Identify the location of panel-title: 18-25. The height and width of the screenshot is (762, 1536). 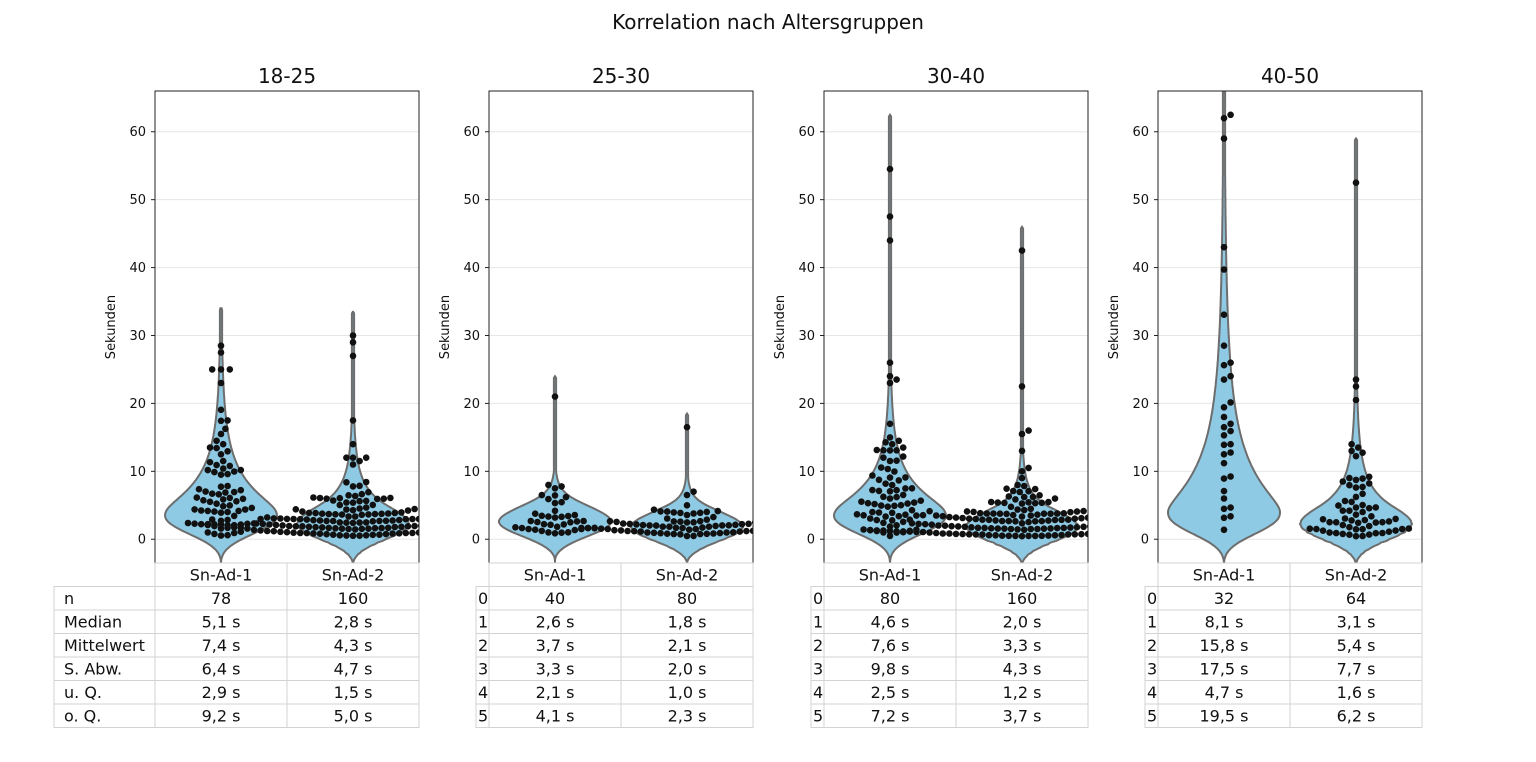
(287, 76).